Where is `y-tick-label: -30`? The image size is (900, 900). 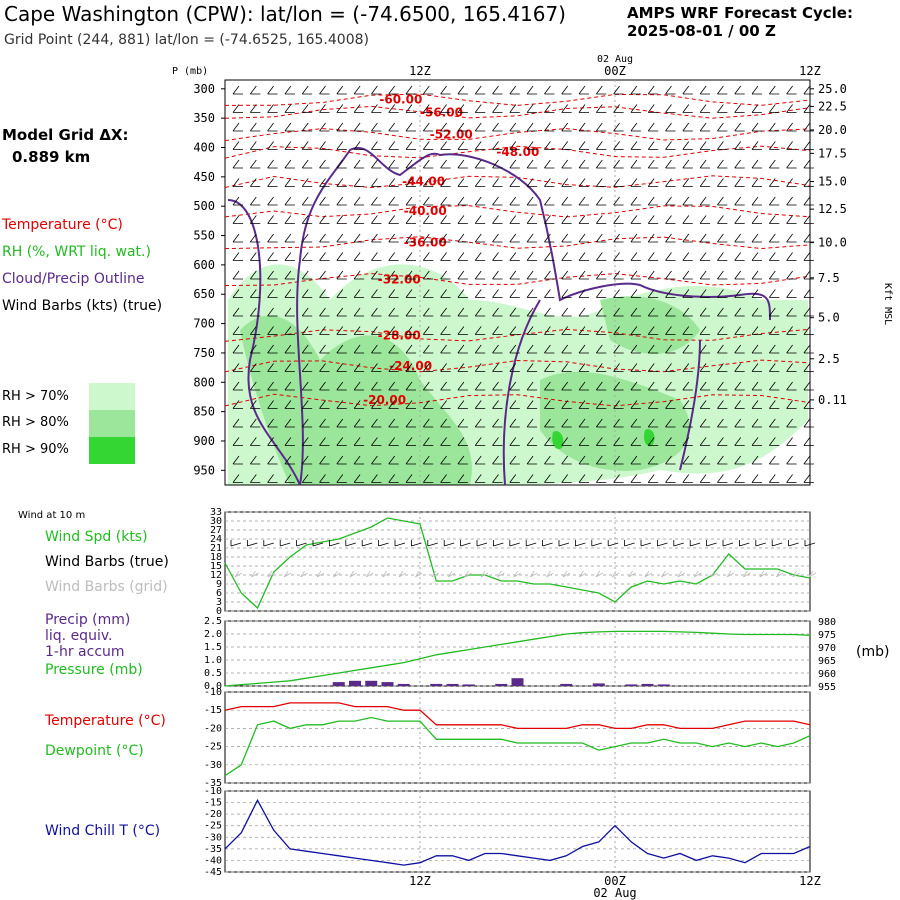 y-tick-label: -30 is located at coordinates (213, 837).